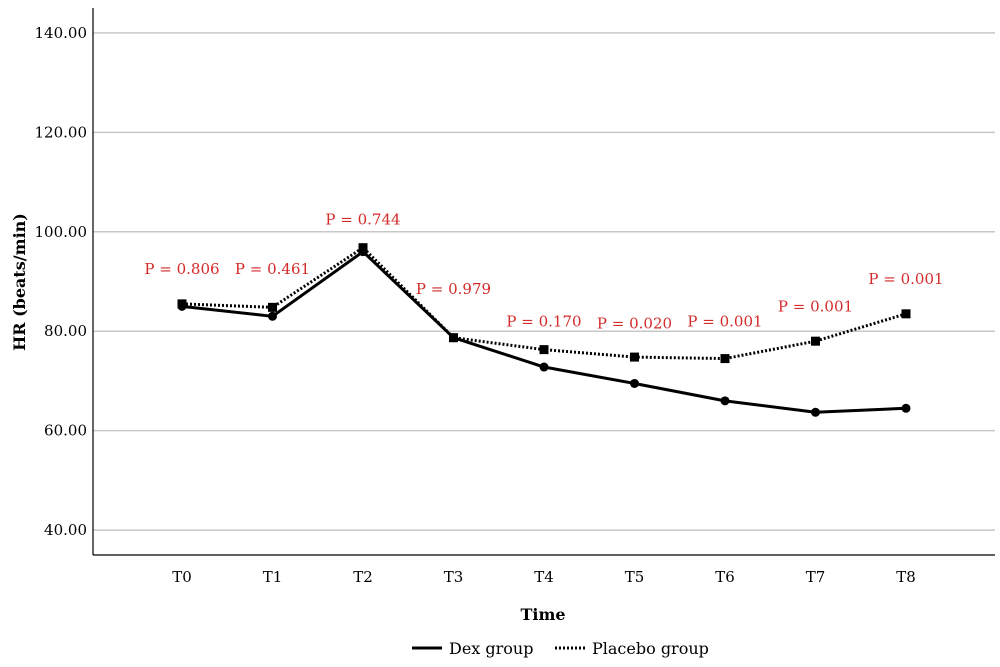 Image resolution: width=1000 pixels, height=667 pixels. Describe the element at coordinates (560, 648) in the screenshot. I see `legend: Dex group Placebo group` at that location.